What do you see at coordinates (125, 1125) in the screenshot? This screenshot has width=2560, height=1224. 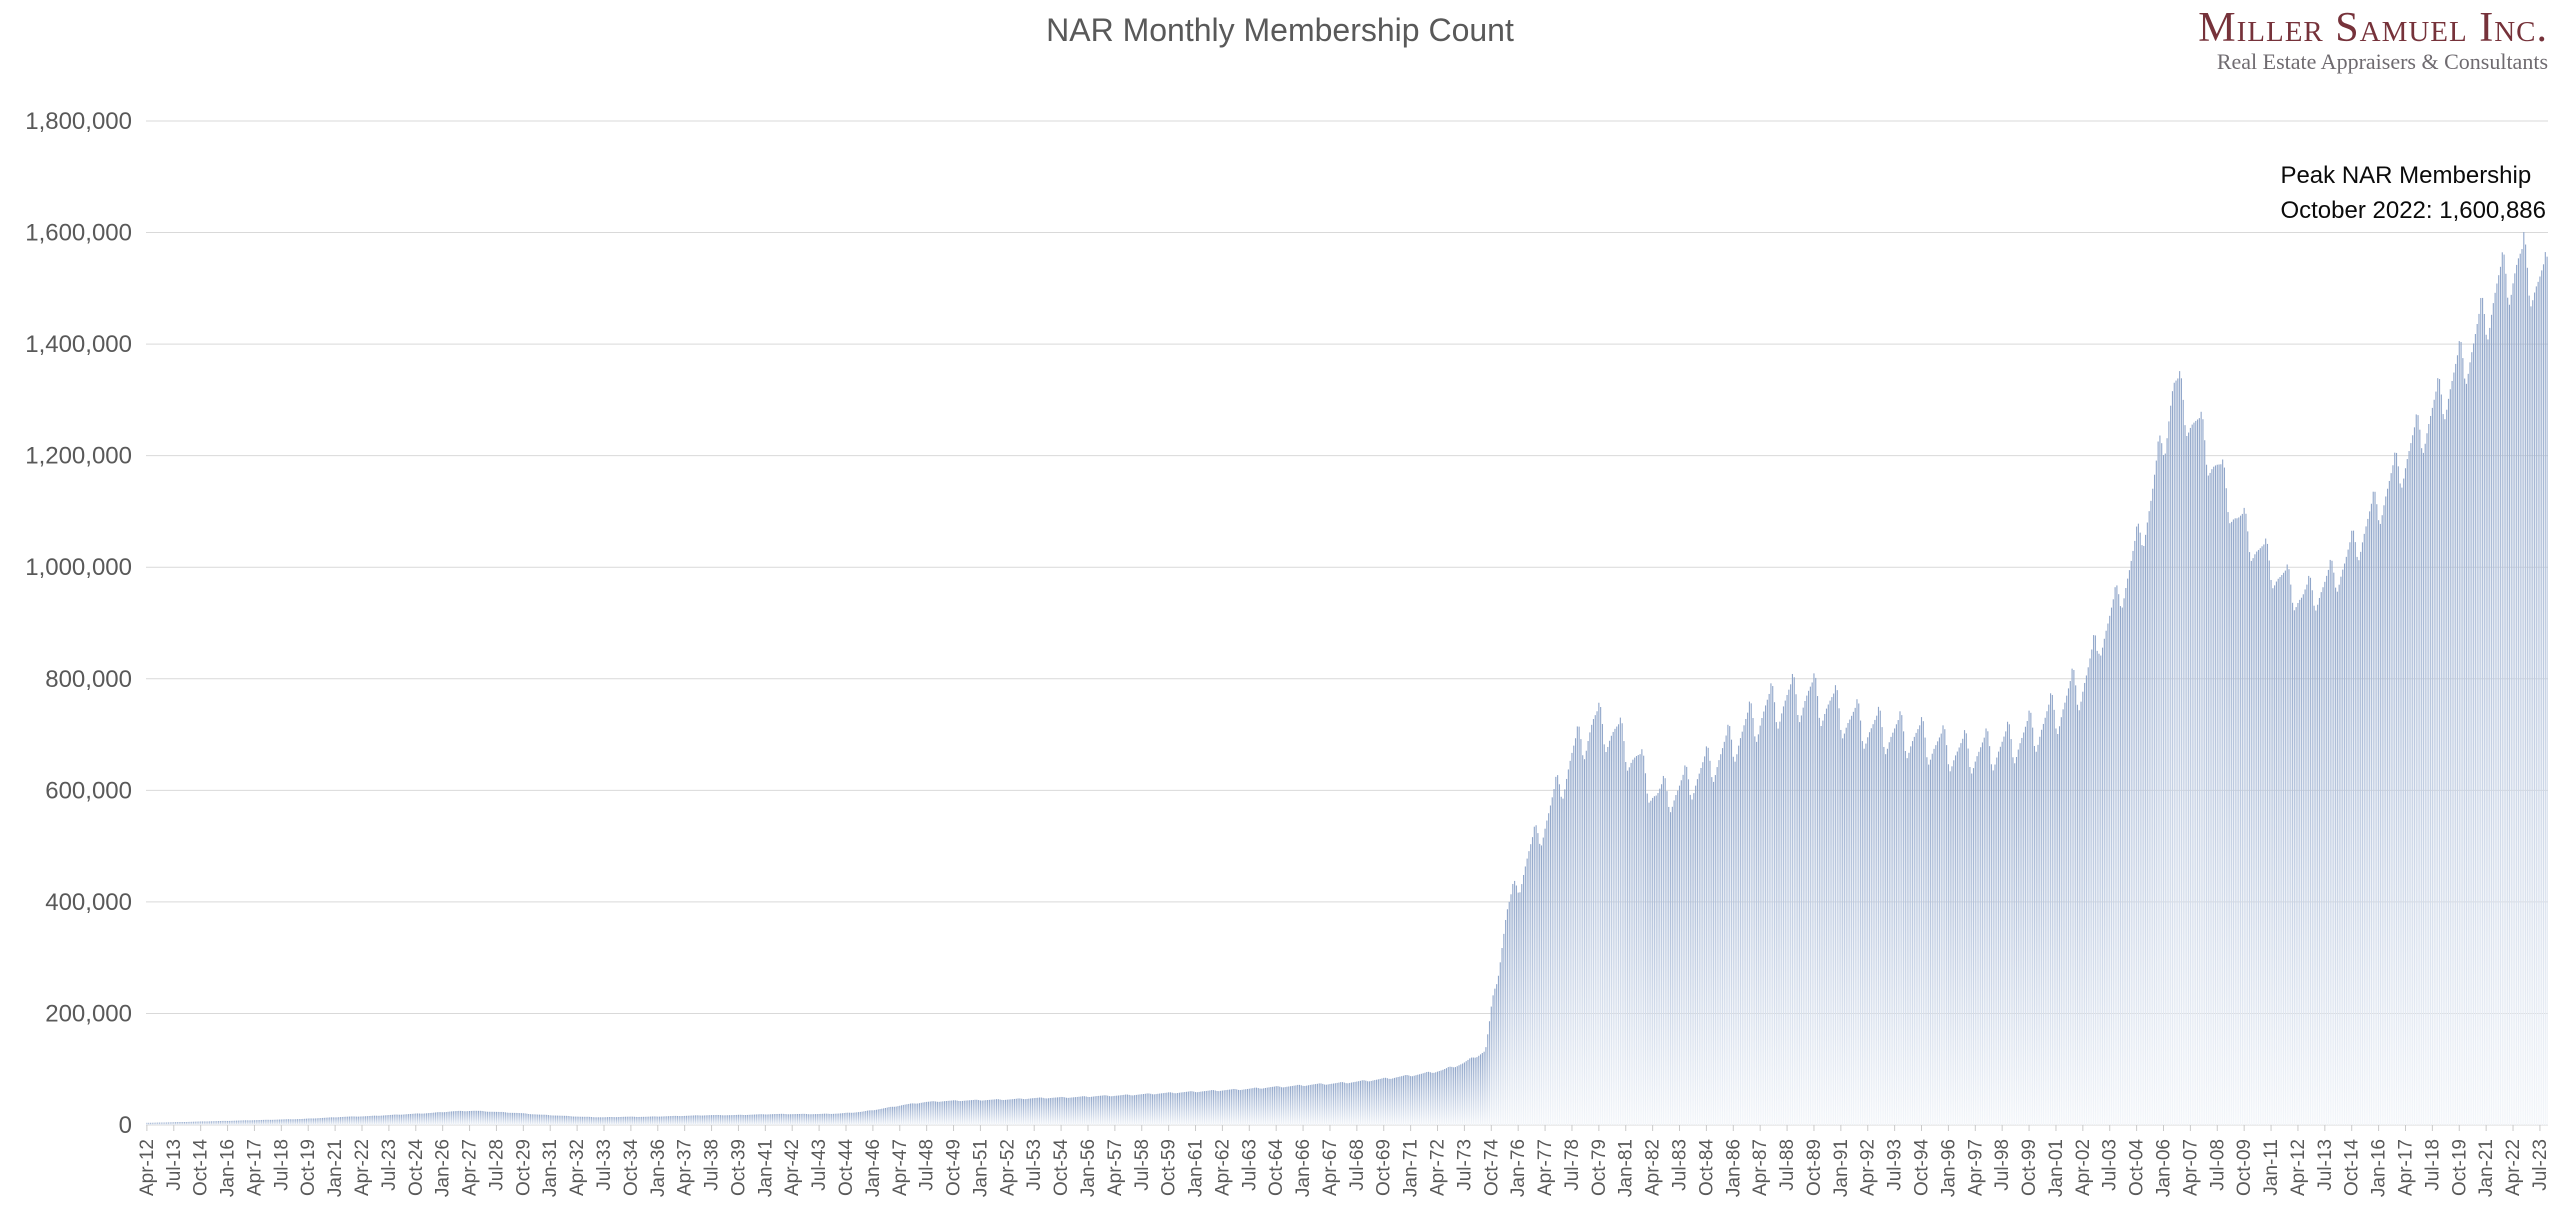 I see `y-tick-label: 0` at bounding box center [125, 1125].